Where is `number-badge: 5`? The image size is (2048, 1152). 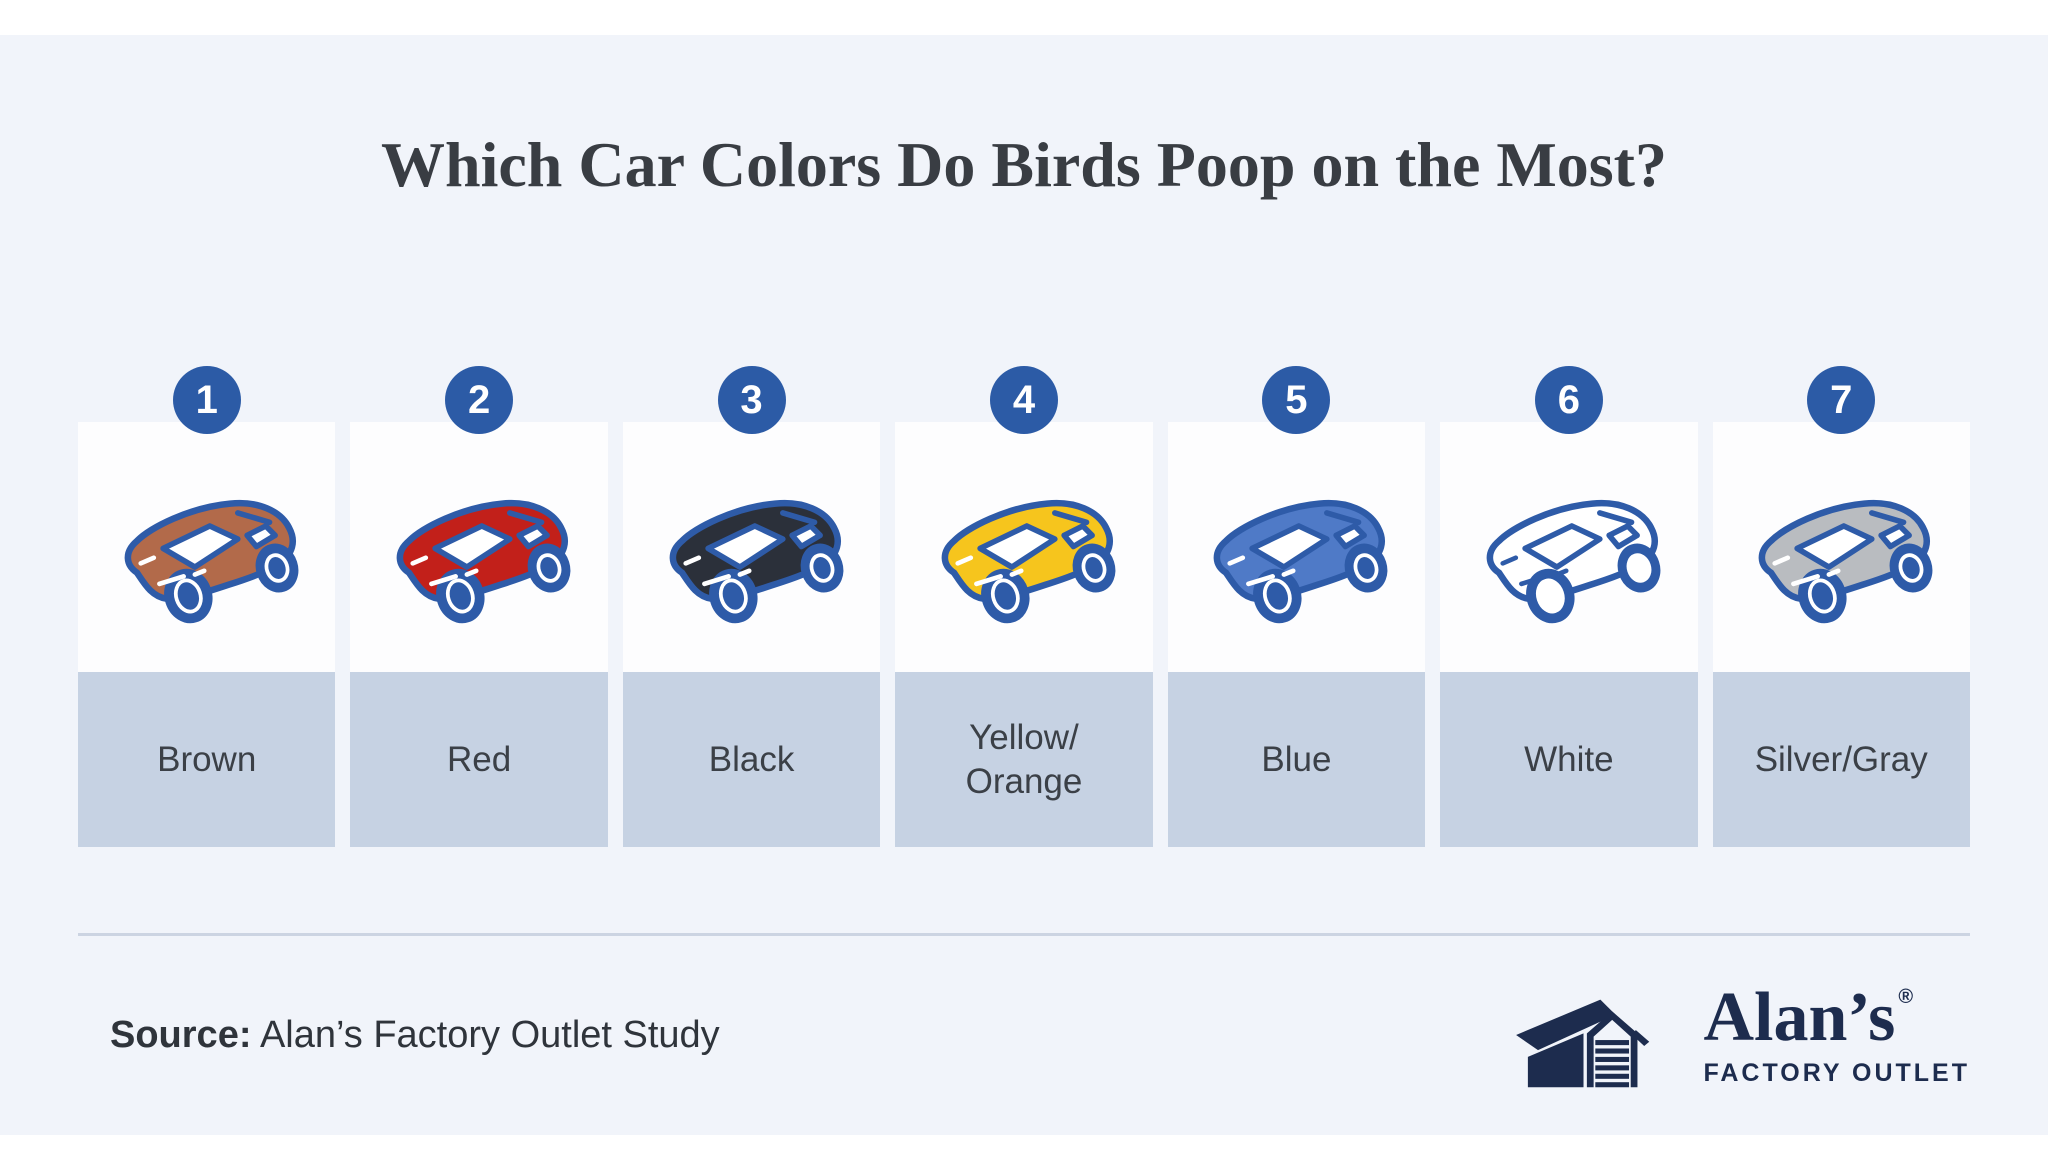
number-badge: 5 is located at coordinates (1296, 400).